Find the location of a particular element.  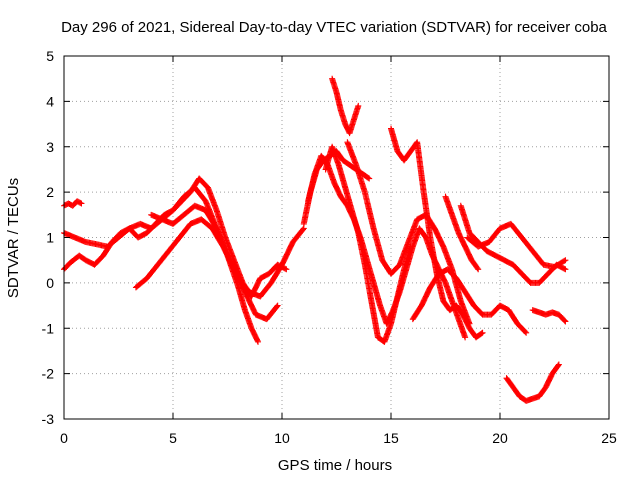

y-tick-label-2: -1 is located at coordinates (48, 328).